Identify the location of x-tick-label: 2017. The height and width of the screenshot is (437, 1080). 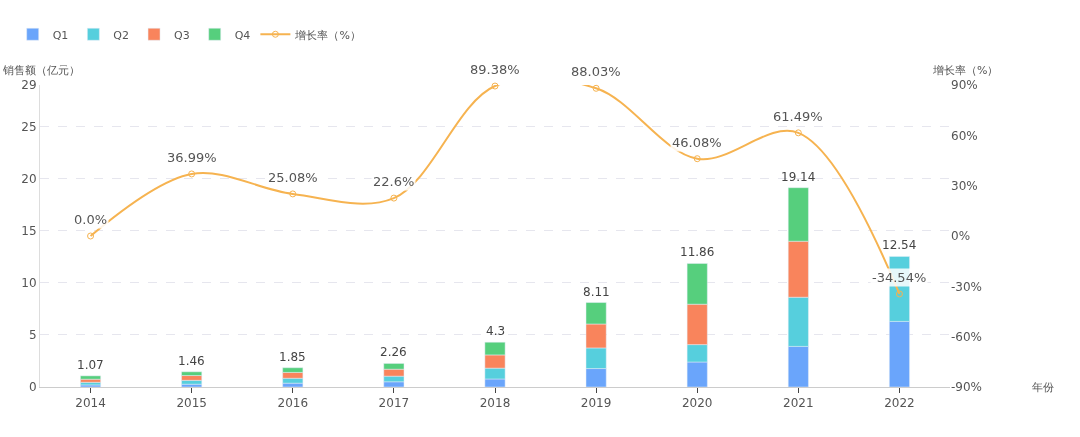
(394, 403).